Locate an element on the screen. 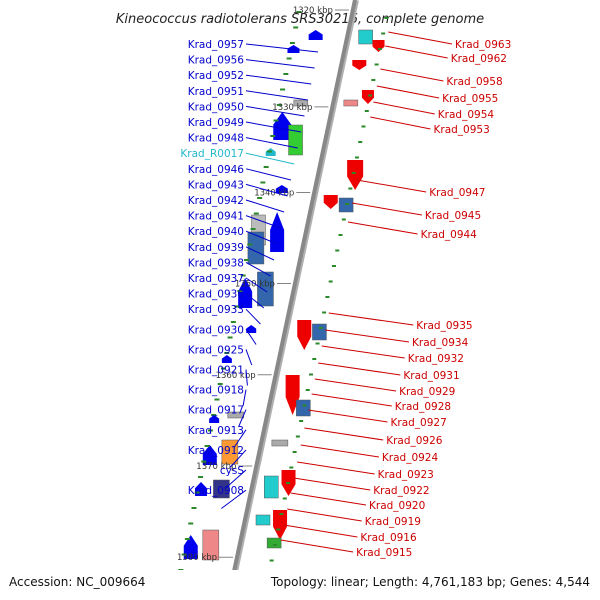 The width and height of the screenshot is (600, 600). gene-label-right: Krad_0953 is located at coordinates (462, 130).